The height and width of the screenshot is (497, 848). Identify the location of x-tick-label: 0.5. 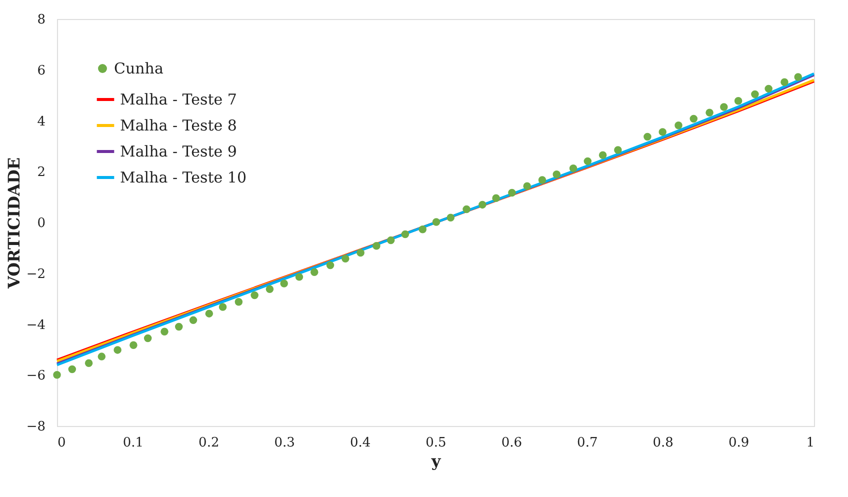
(436, 443).